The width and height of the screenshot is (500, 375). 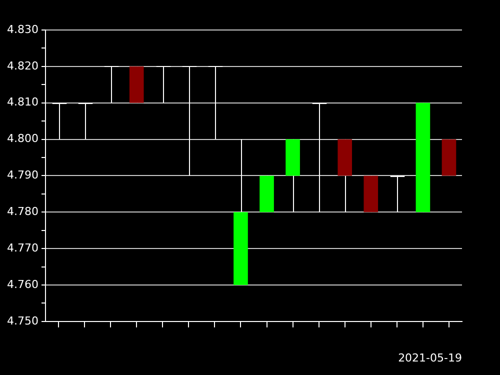 What do you see at coordinates (22, 102) in the screenshot?
I see `y-tick-label: 4.810` at bounding box center [22, 102].